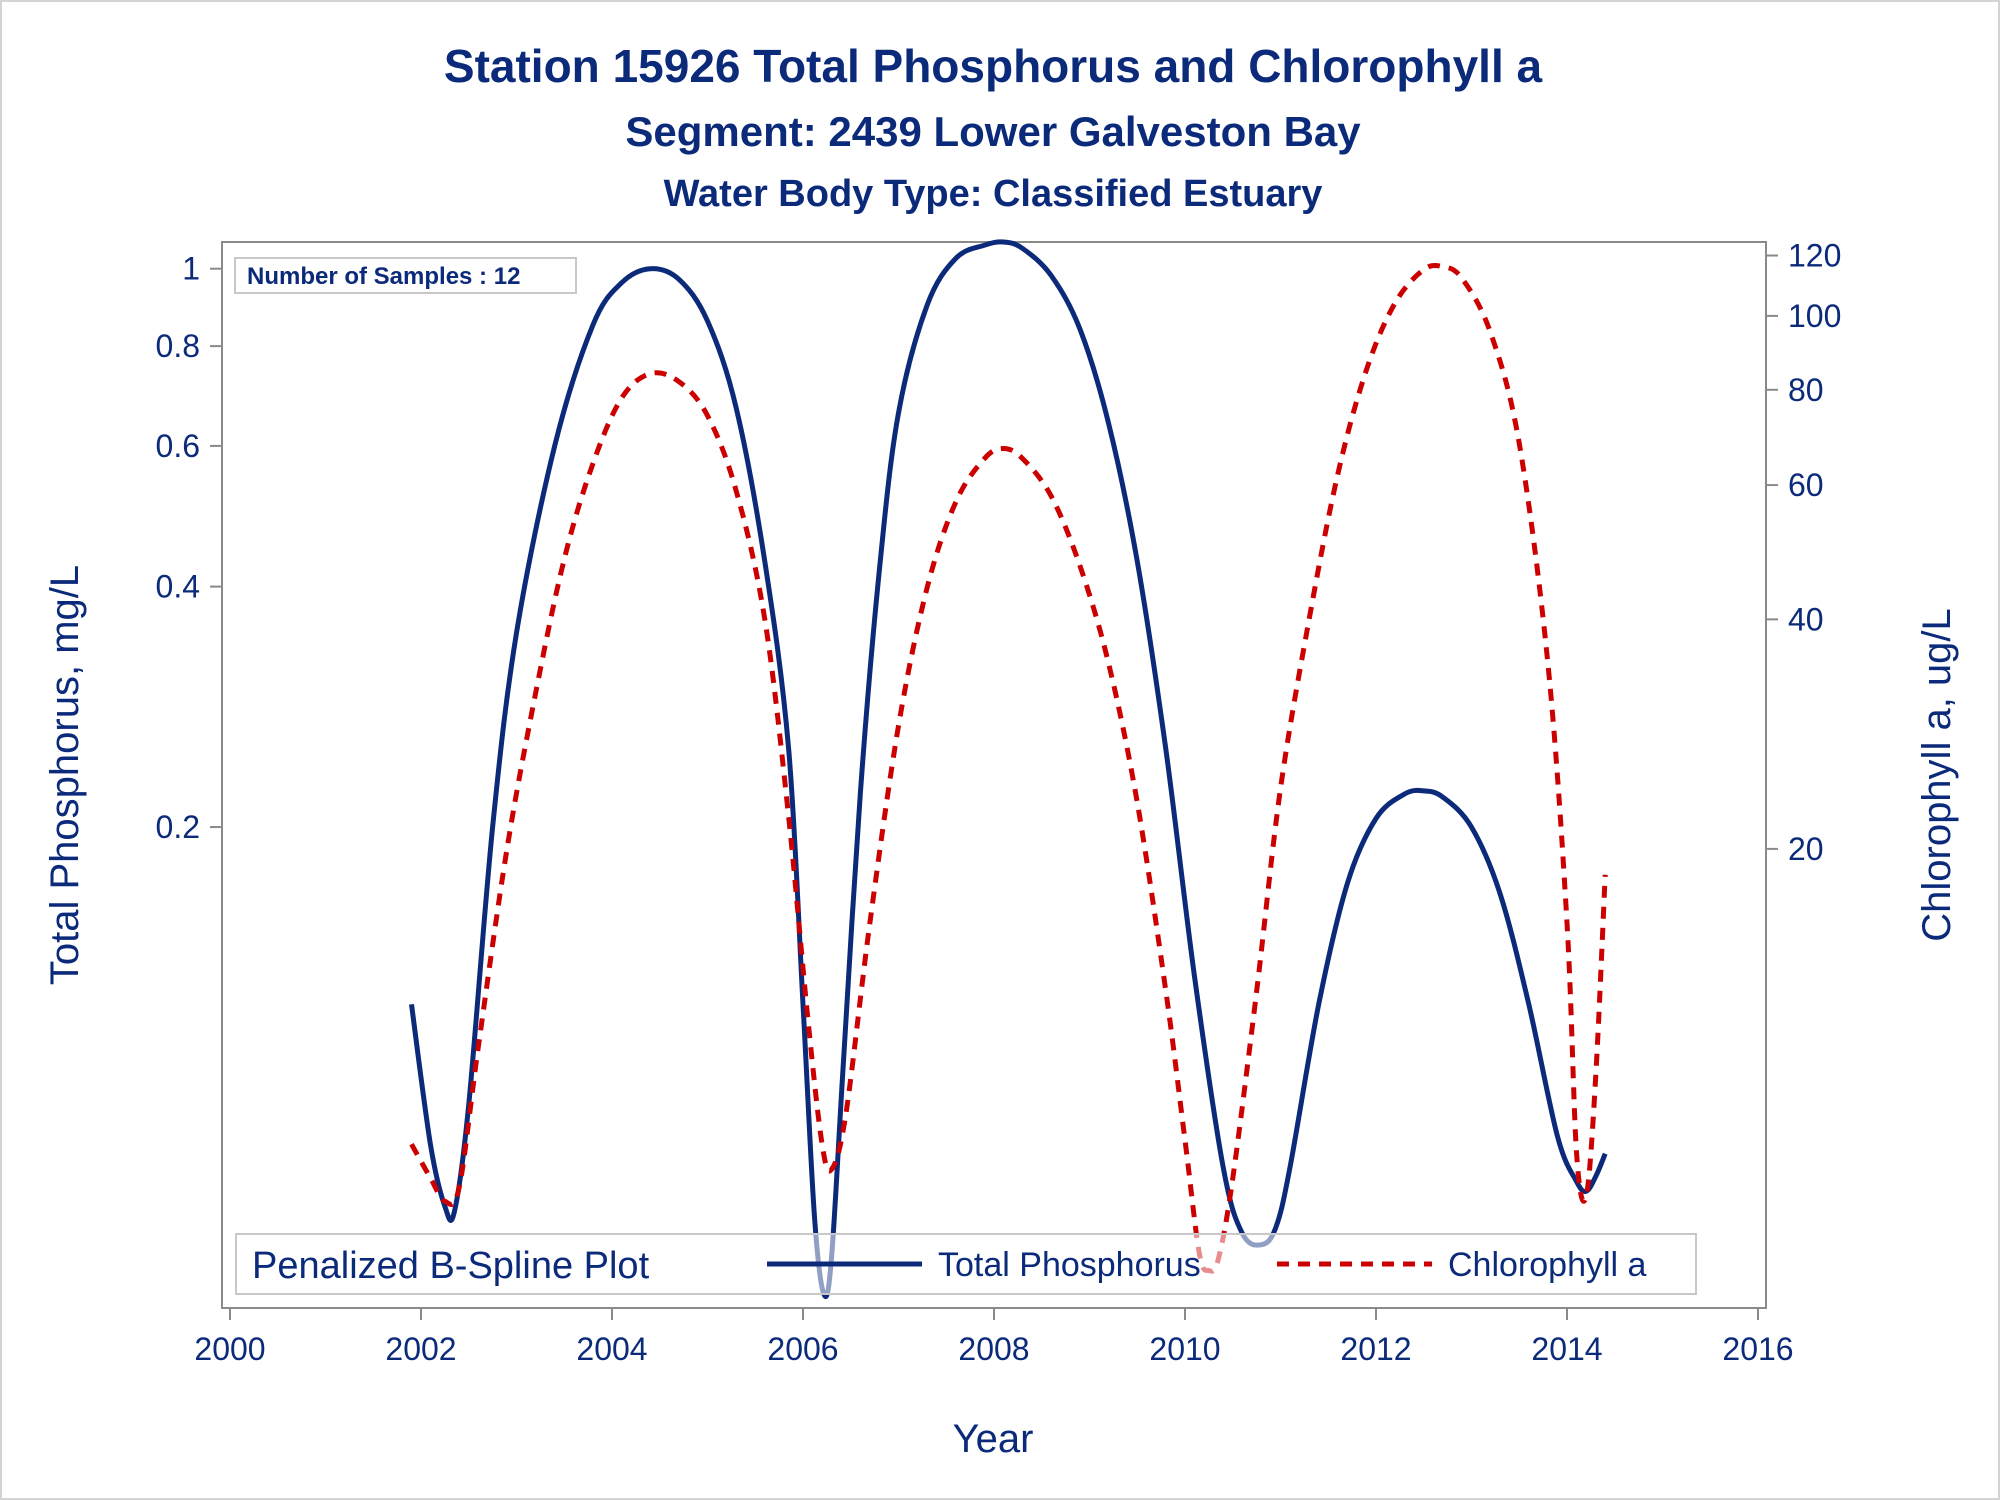 The height and width of the screenshot is (1500, 2000). I want to click on x-axis-ticks: 2000 2002 2004 2006 2008 2010 2012 2014 2016, so click(994, 1337).